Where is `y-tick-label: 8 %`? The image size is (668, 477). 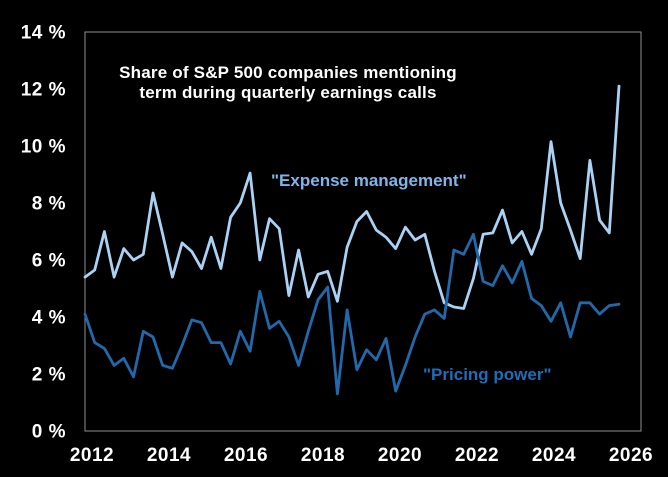
y-tick-label: 8 % is located at coordinates (49, 204).